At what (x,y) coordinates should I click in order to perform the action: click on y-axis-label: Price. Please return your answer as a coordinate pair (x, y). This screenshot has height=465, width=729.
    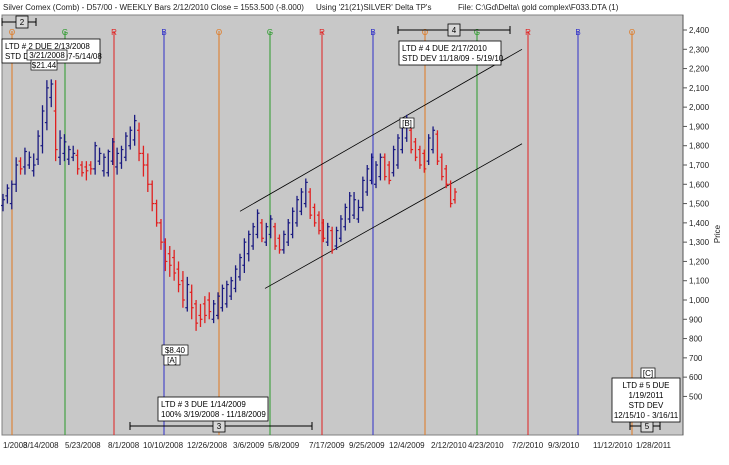
    Looking at the image, I should click on (717, 233).